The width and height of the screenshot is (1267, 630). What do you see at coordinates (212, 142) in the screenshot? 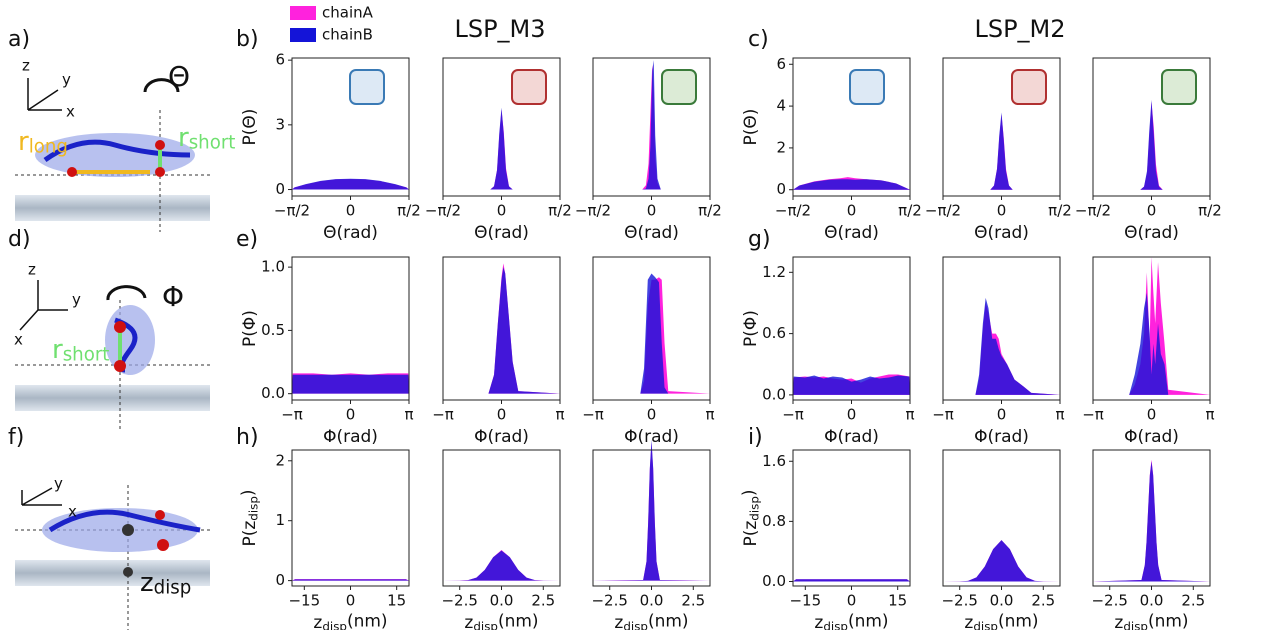
I see `vector-label-part: short` at bounding box center [212, 142].